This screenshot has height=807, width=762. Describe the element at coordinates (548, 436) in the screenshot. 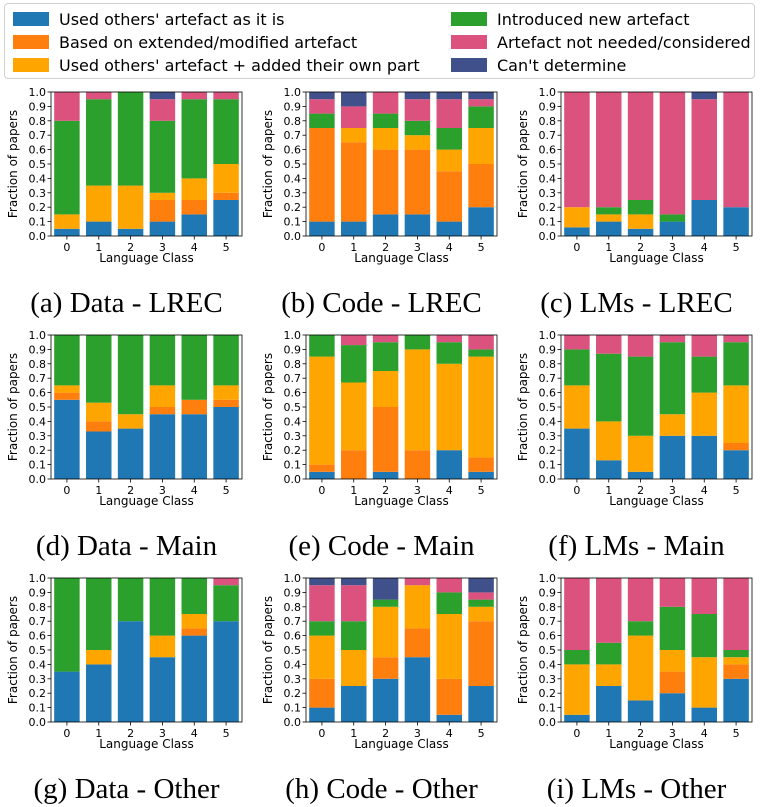

I see `y-tick-label: 0.3` at that location.